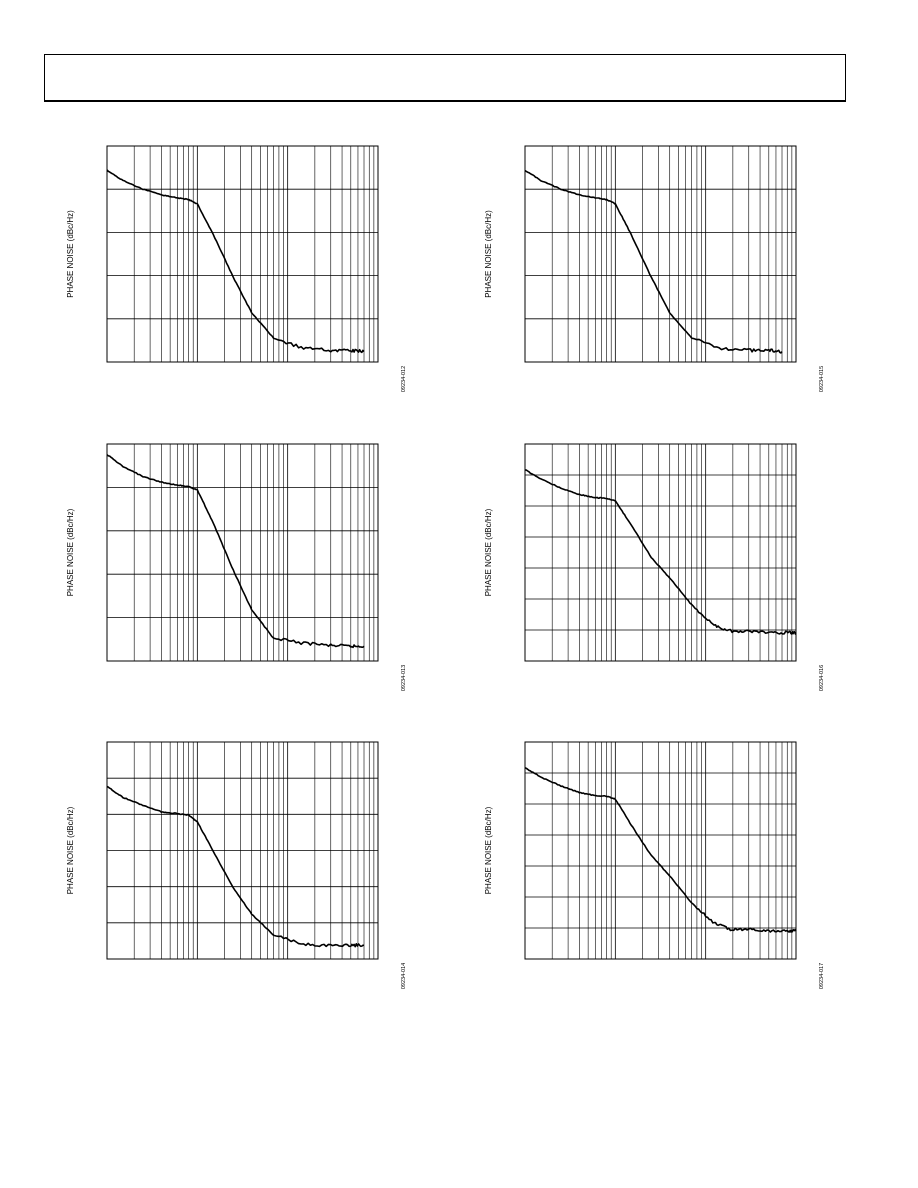 Image resolution: width=918 pixels, height=1188 pixels. I want to click on phase-noise-chart-2: PHASE NOISE (dBc/Hz) 09234-015, so click(654, 268).